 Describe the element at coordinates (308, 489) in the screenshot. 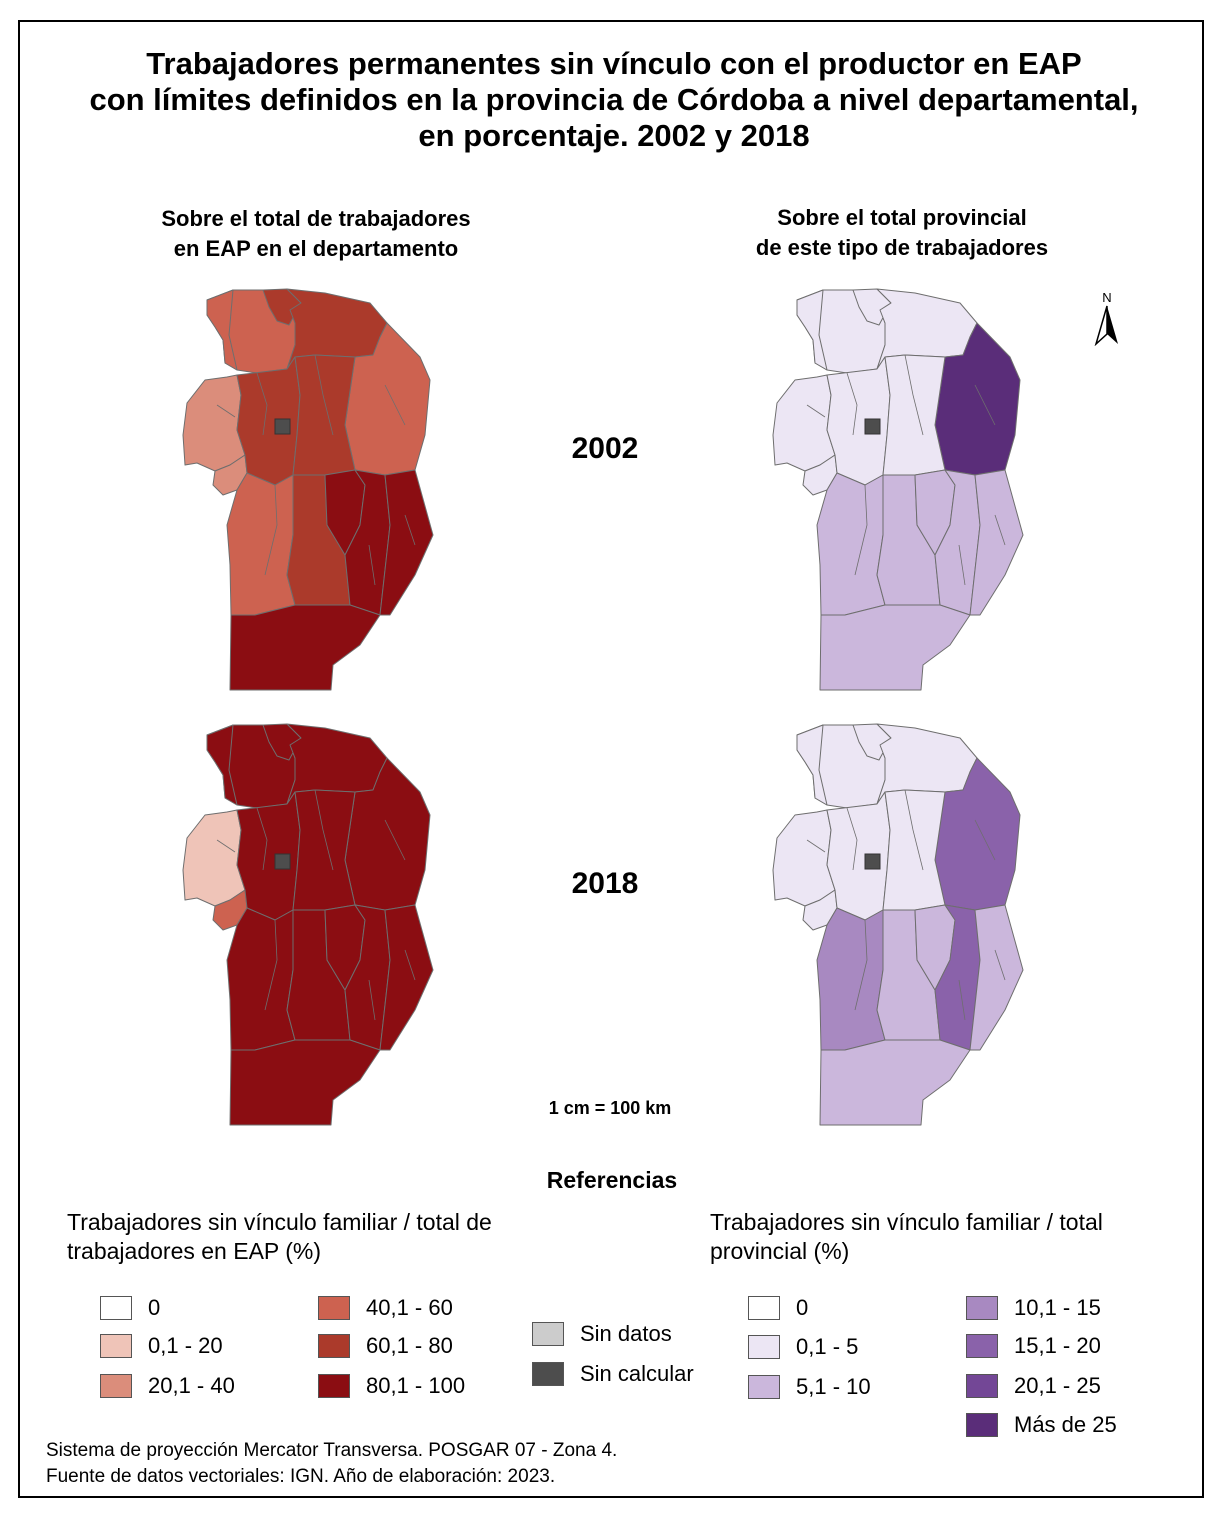

I see `map-2002-total-eap` at that location.